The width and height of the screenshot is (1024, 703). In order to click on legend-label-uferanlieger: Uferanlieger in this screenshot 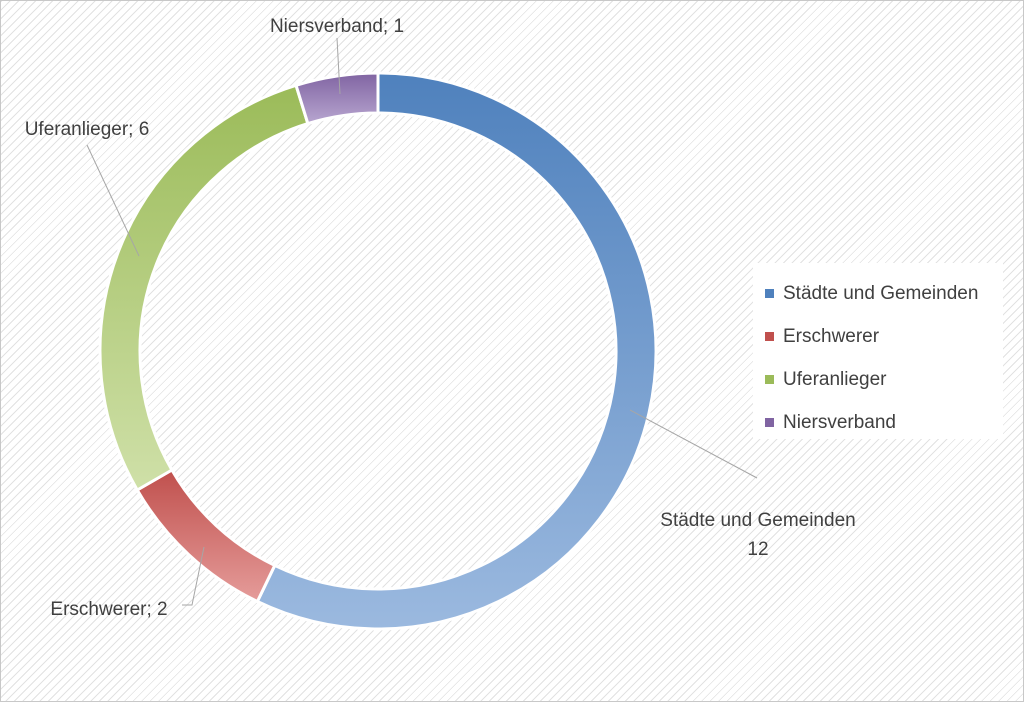, I will do `click(835, 379)`.